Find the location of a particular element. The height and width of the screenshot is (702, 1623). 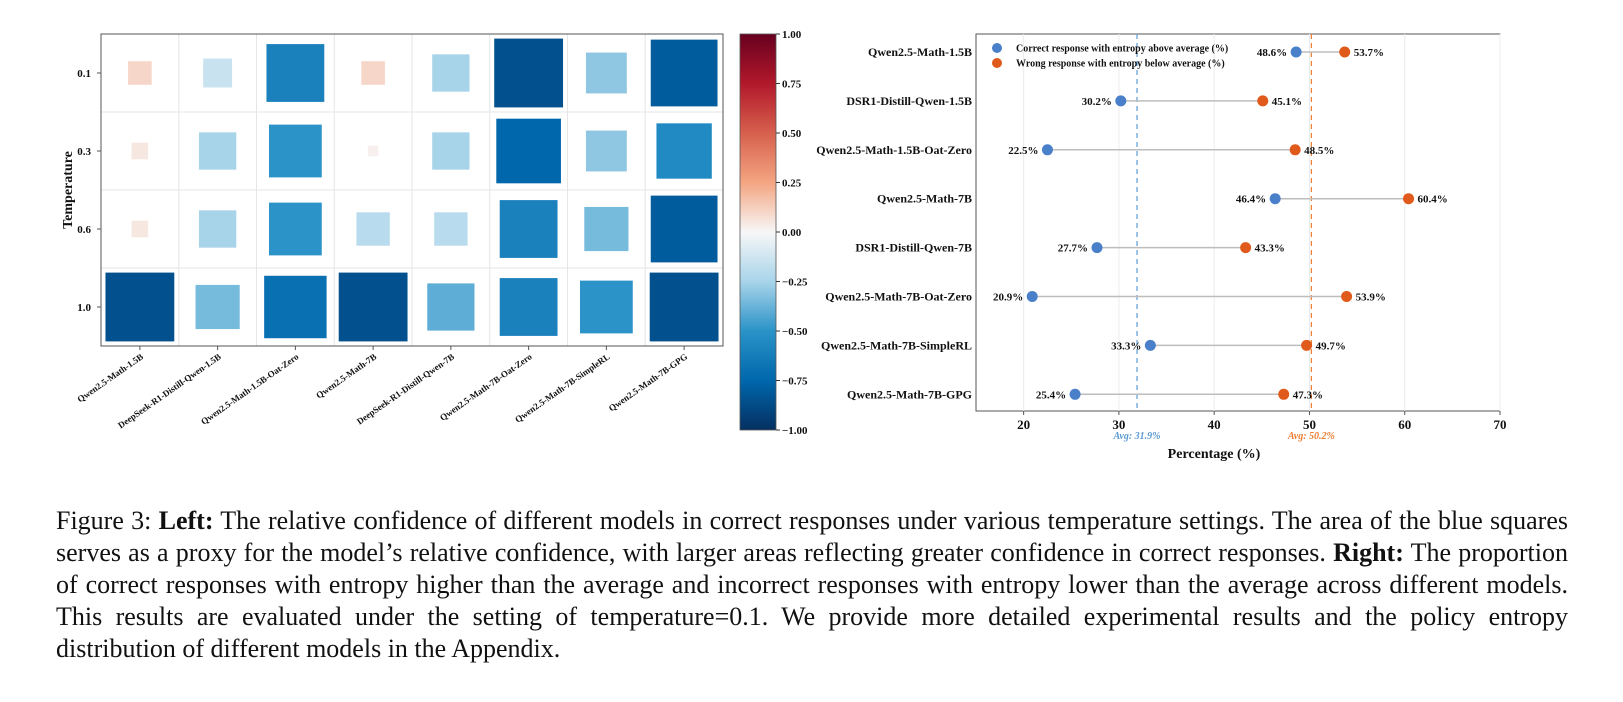

point-correct-qwen2-5-math-7b is located at coordinates (1275, 199).